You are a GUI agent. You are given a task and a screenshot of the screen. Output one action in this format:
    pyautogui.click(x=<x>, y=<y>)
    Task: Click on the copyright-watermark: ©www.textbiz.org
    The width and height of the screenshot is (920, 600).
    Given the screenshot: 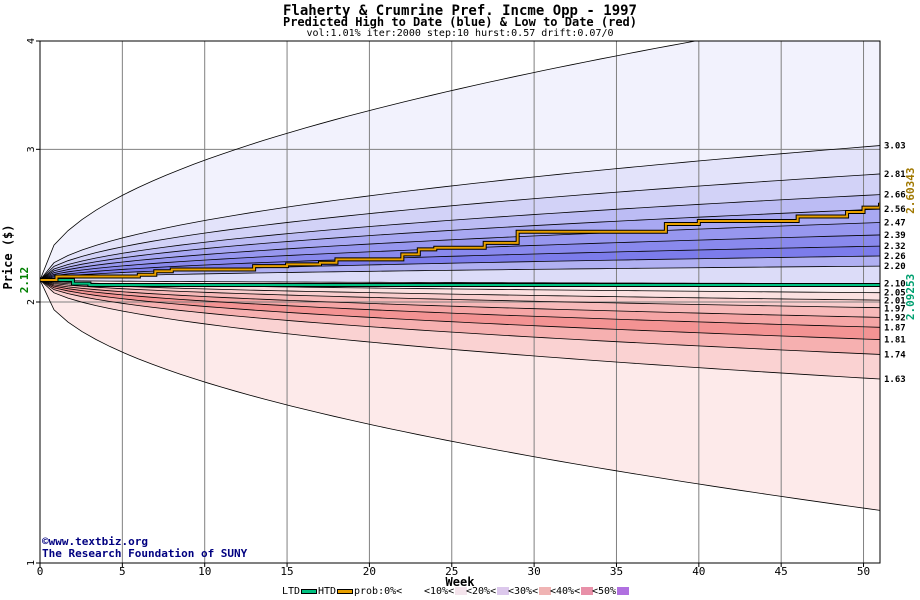 What is the action you would take?
    pyautogui.click(x=95, y=541)
    